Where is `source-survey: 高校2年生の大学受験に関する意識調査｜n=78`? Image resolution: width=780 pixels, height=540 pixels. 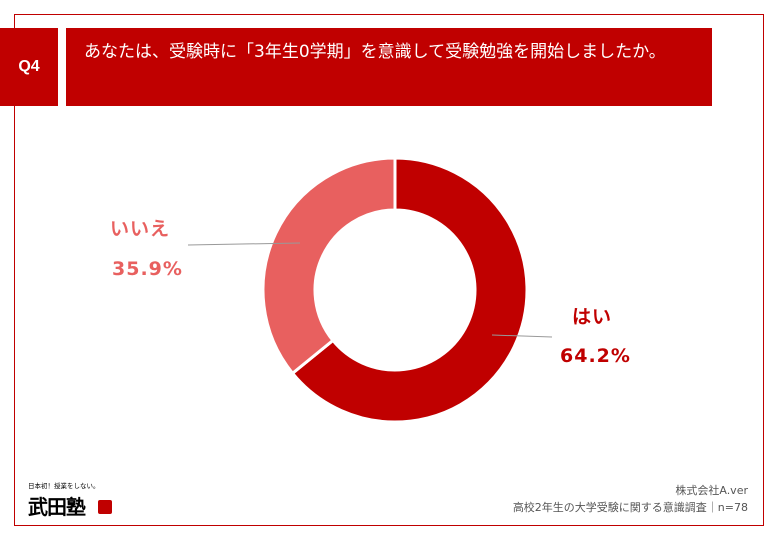
source-survey: 高校2年生の大学受験に関する意識調査｜n=78 is located at coordinates (630, 507).